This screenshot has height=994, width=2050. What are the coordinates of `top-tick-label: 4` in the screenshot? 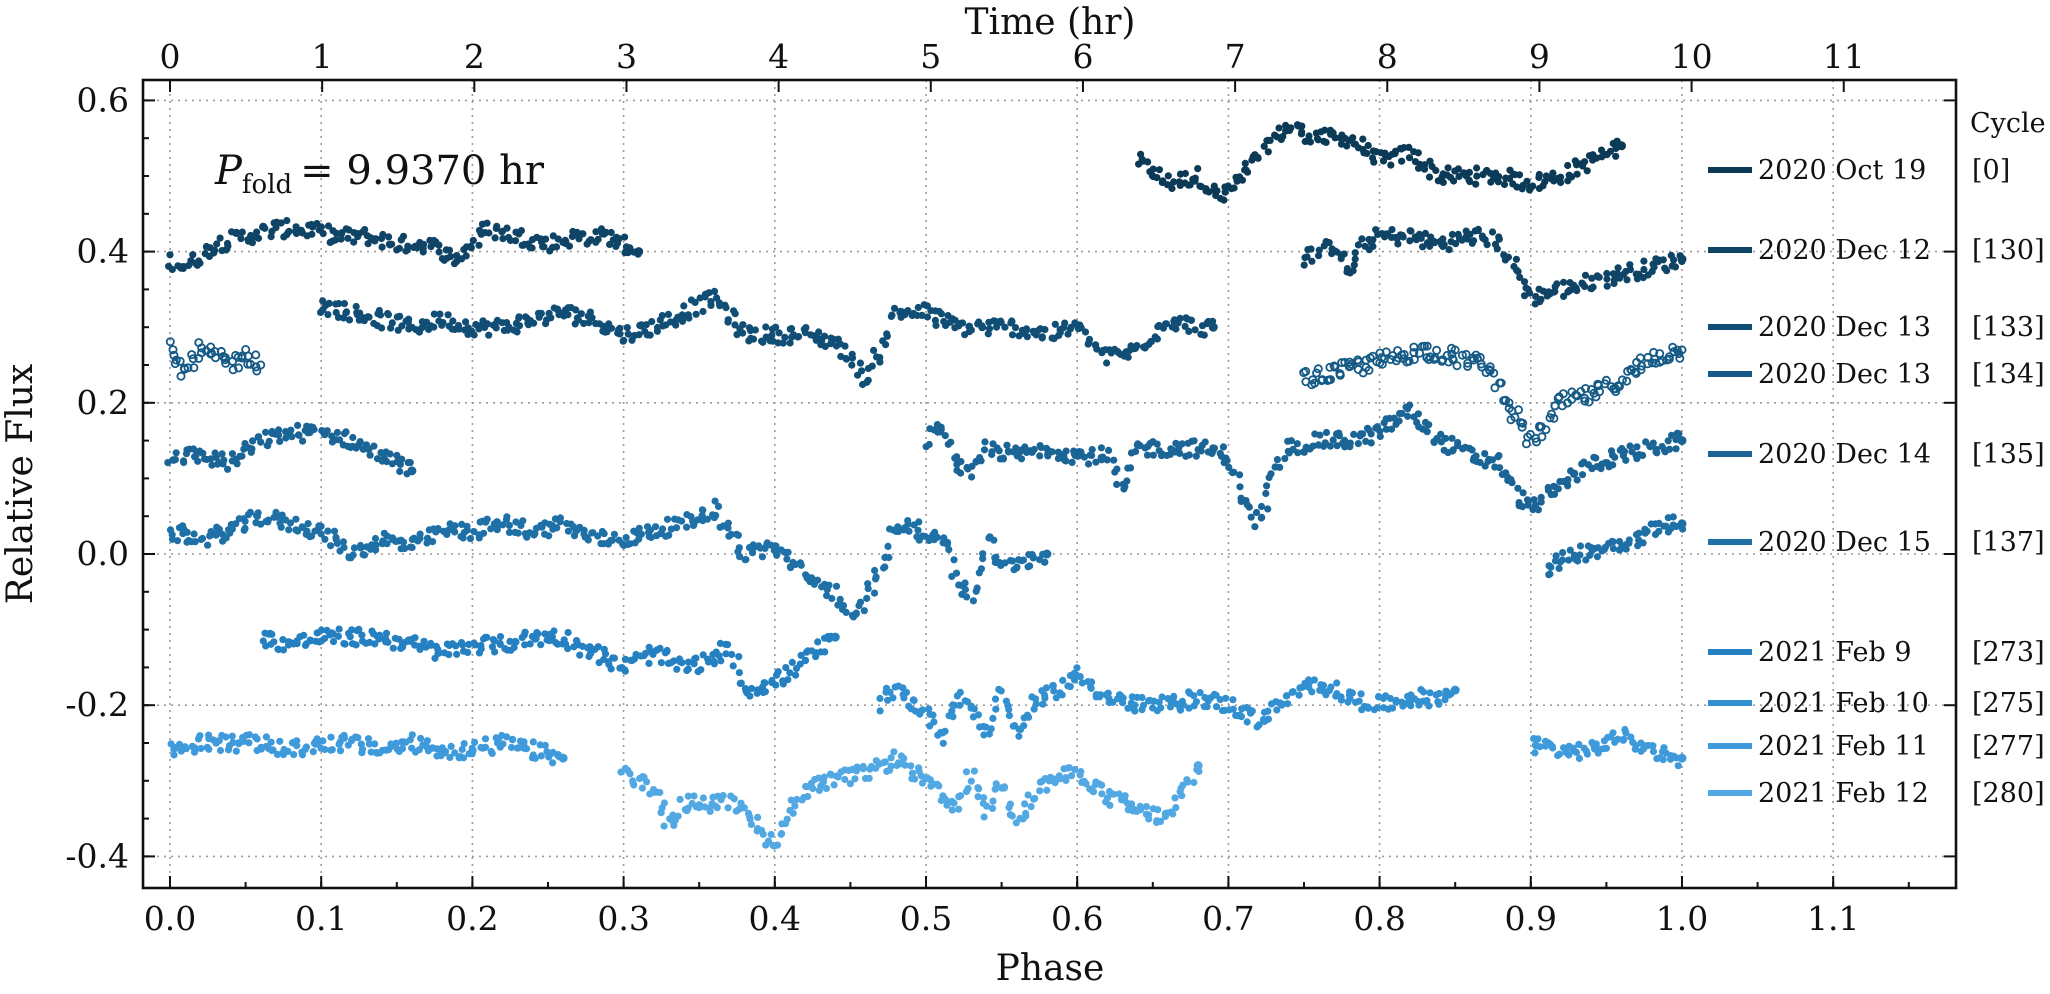 It's located at (778, 56).